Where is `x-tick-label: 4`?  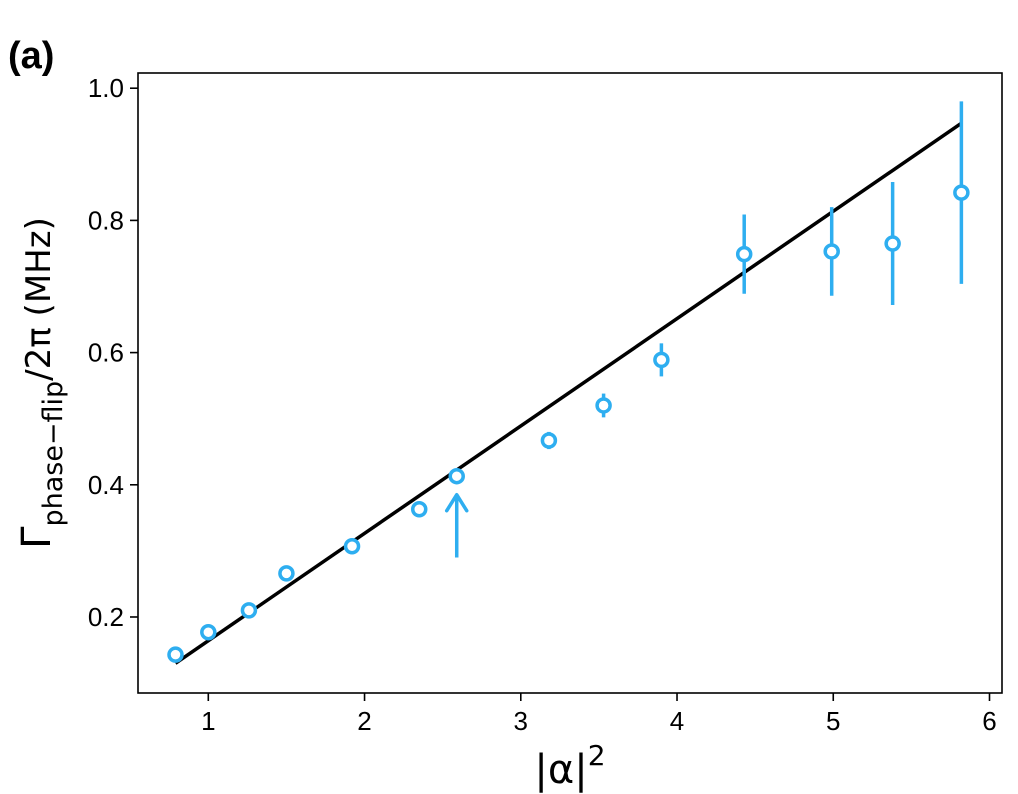
x-tick-label: 4 is located at coordinates (677, 721).